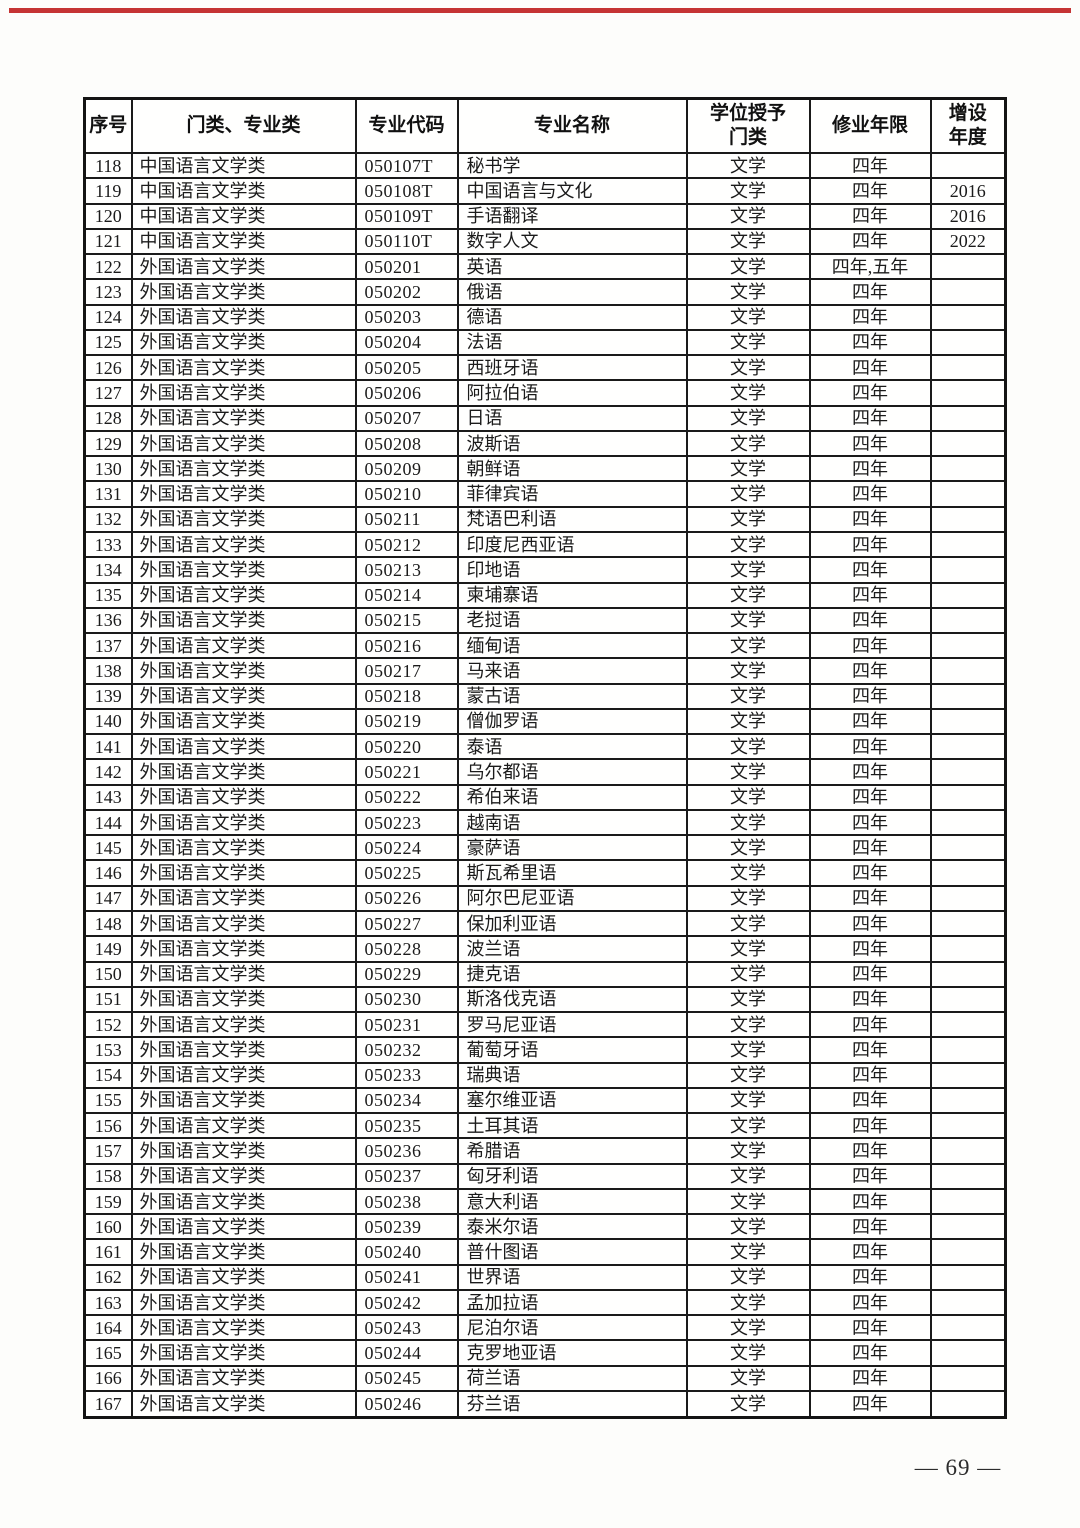  I want to click on category-cell: 中国语言文学类, so click(243, 216).